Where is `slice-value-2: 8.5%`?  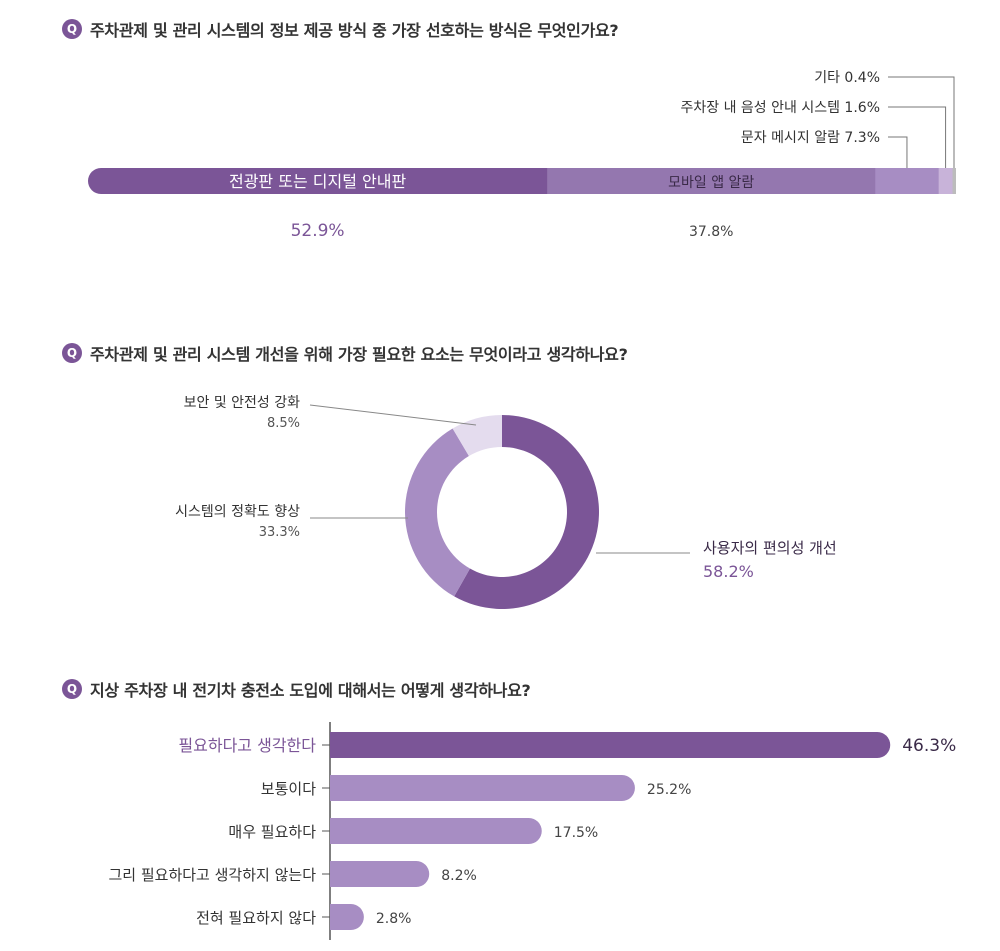 slice-value-2: 8.5% is located at coordinates (283, 423).